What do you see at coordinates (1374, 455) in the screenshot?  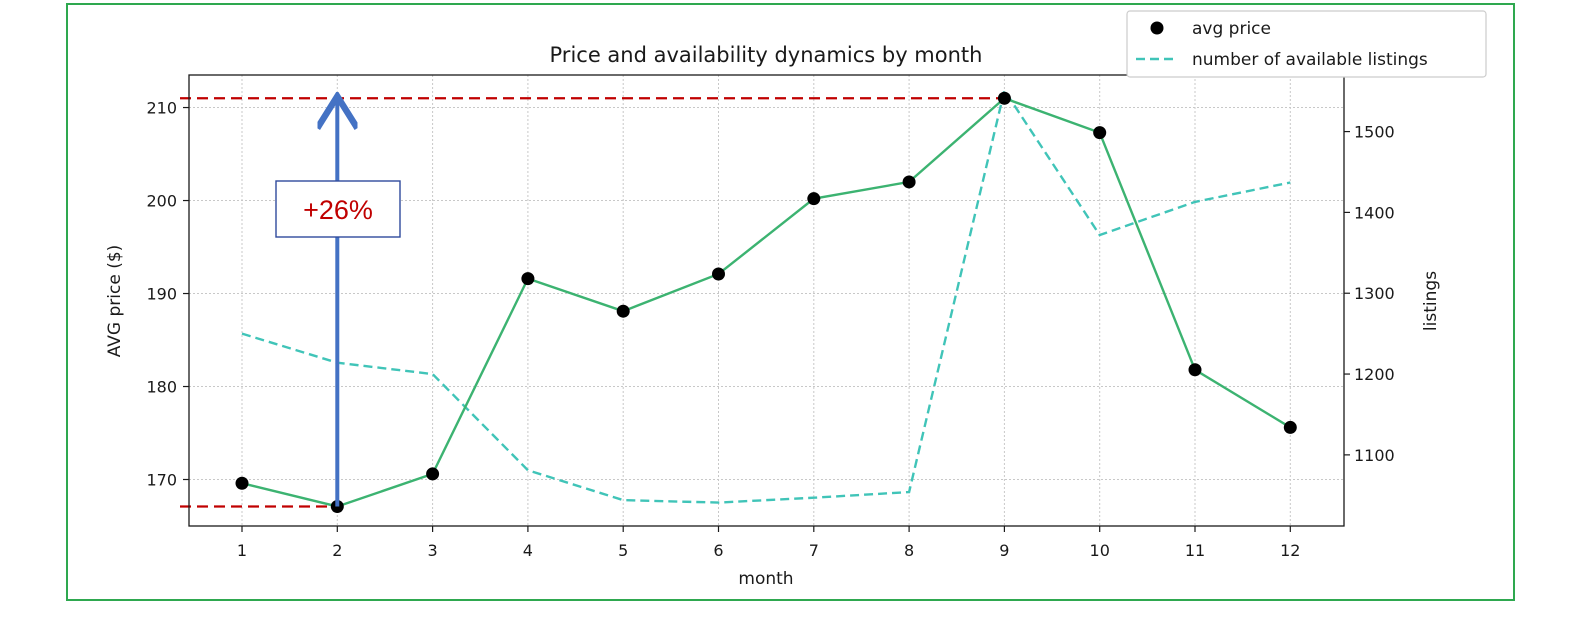 I see `y2-tick-label: 1100` at bounding box center [1374, 455].